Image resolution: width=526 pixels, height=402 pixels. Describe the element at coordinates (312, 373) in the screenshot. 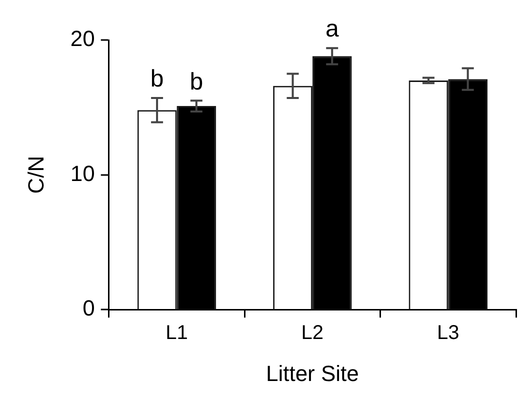

I see `x-axis-title: Litter Site` at that location.